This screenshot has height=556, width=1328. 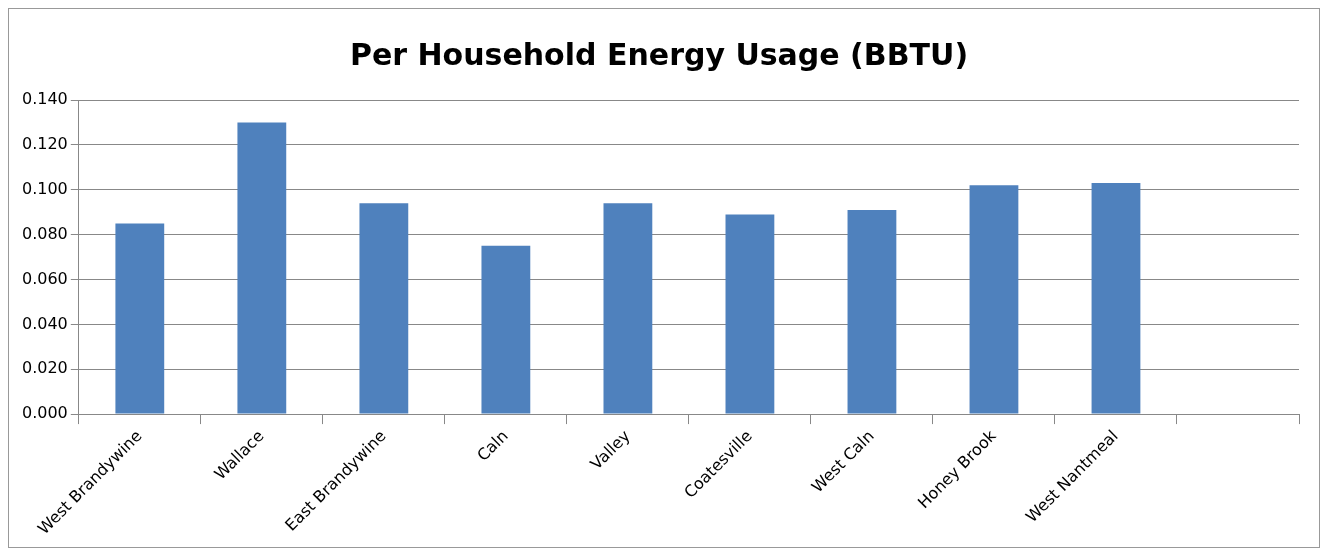 What do you see at coordinates (659, 54) in the screenshot?
I see `chart-title: Per Household Energy Usage (BBTU)` at bounding box center [659, 54].